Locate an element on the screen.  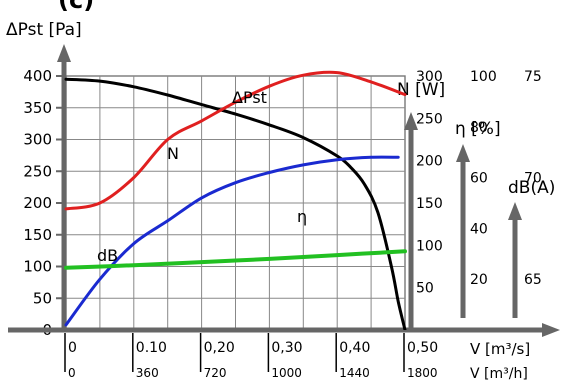
sound-curve is located at coordinates (235, 259).